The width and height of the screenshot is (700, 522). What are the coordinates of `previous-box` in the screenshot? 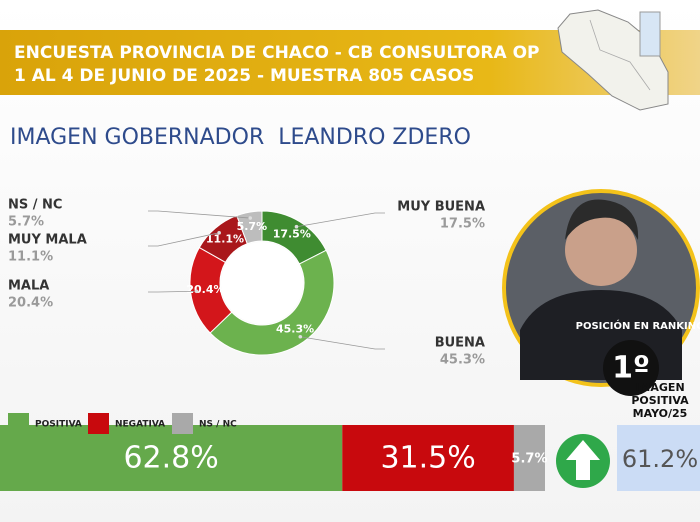 It's located at (658, 458).